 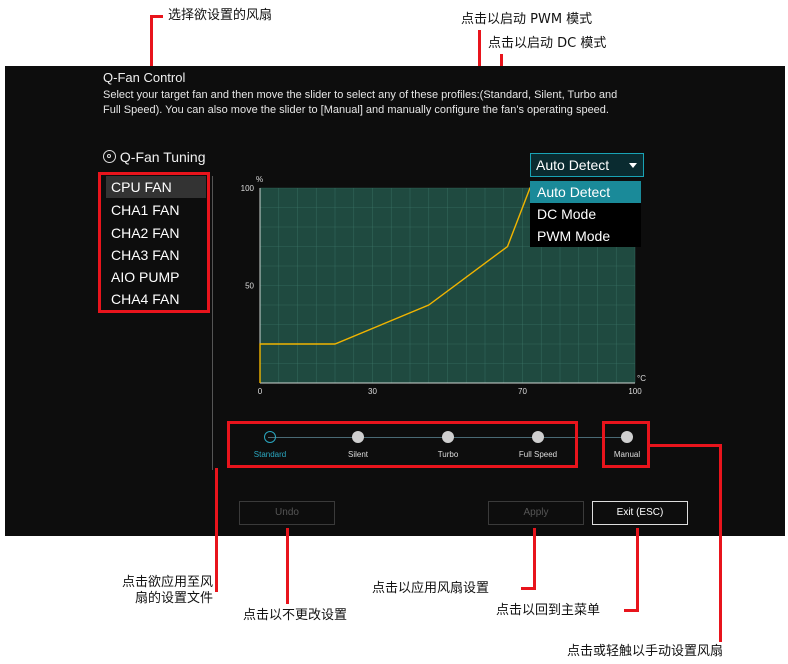 What do you see at coordinates (585, 214) in the screenshot?
I see `dropdown-option-dc-mode: DC Mode` at bounding box center [585, 214].